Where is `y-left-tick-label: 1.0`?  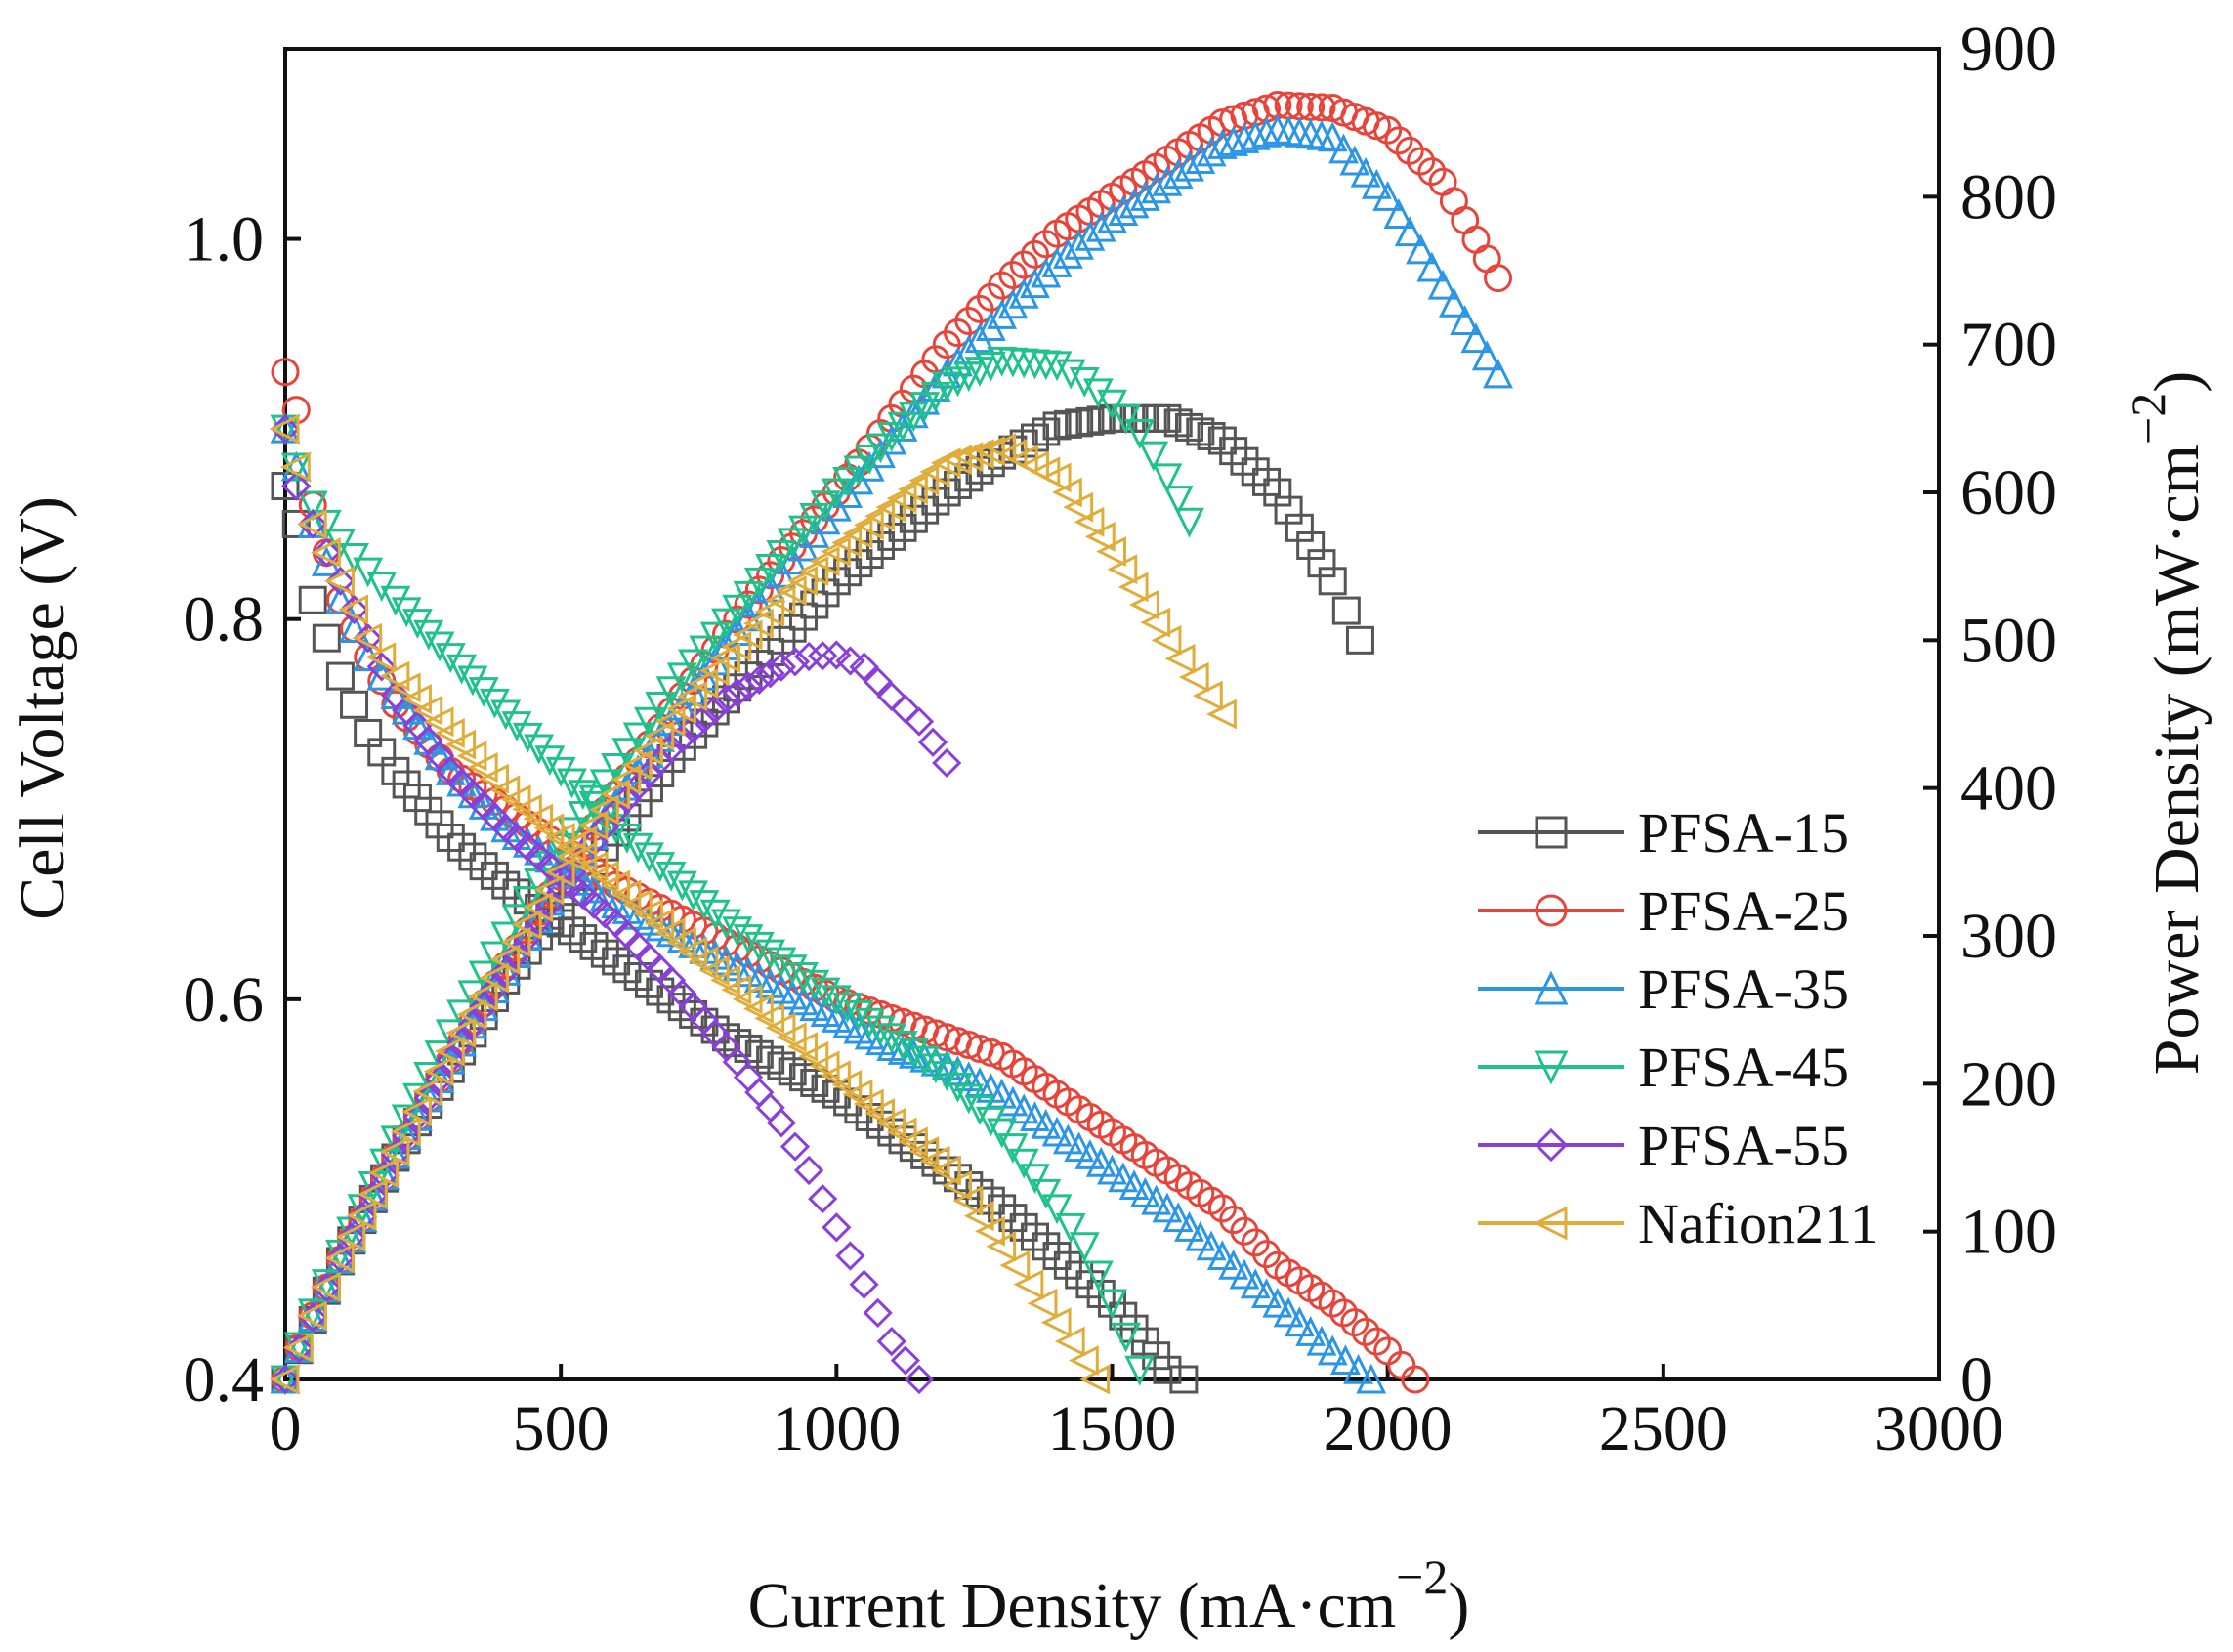 y-left-tick-label: 1.0 is located at coordinates (224, 239).